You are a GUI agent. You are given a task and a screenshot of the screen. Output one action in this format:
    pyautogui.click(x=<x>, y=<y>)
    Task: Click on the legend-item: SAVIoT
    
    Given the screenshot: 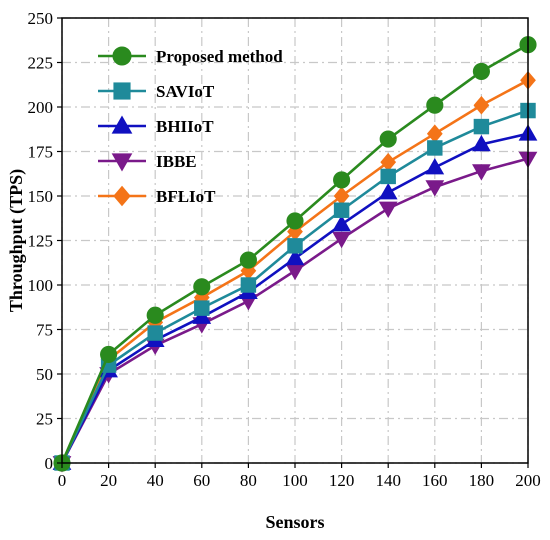 What is the action you would take?
    pyautogui.click(x=156, y=91)
    